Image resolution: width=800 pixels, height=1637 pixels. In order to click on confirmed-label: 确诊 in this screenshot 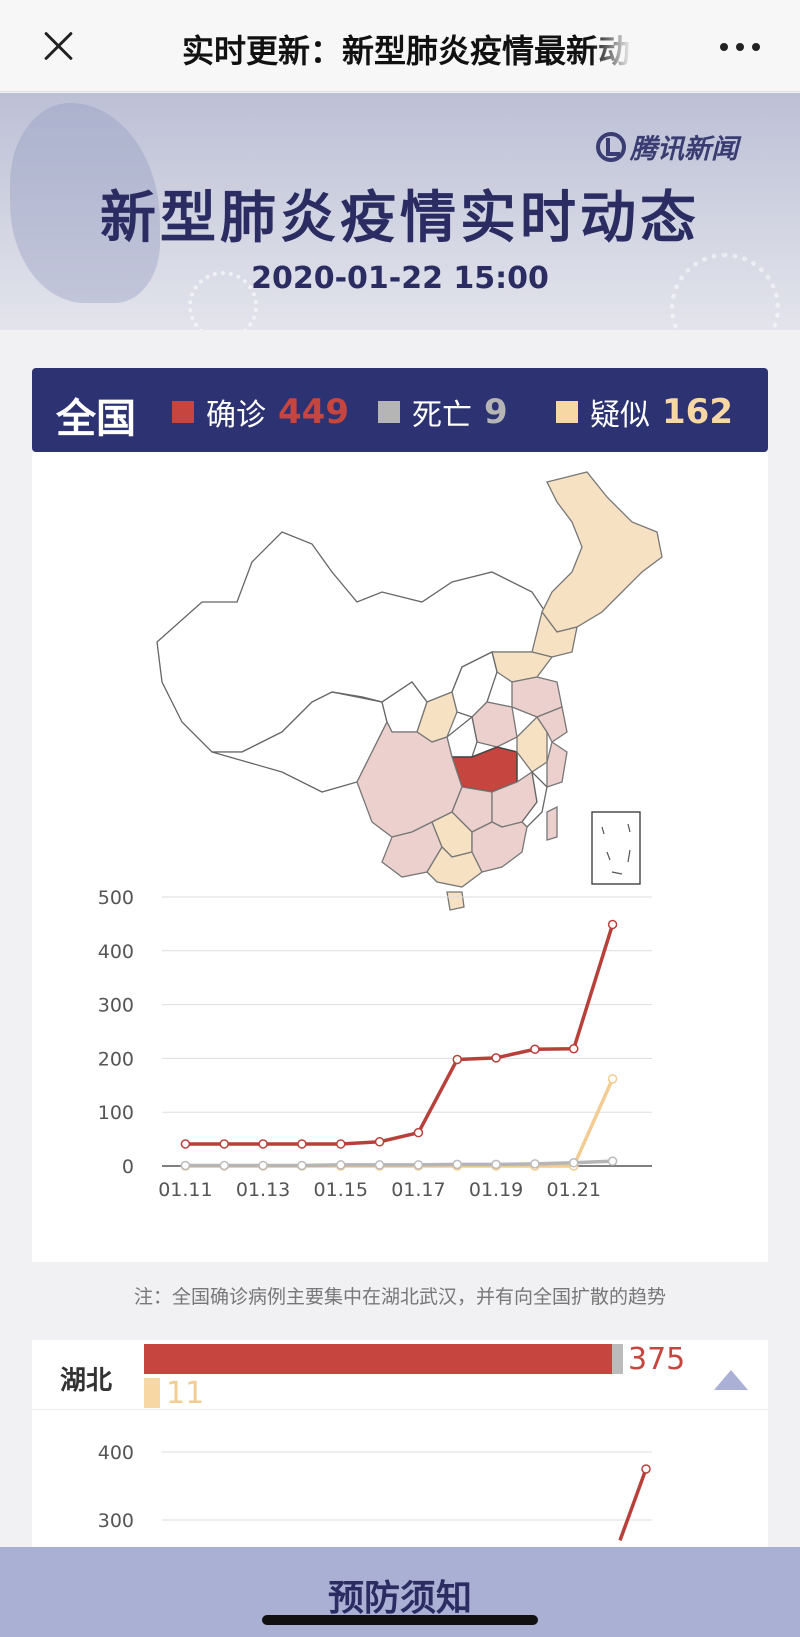, I will do `click(236, 415)`.